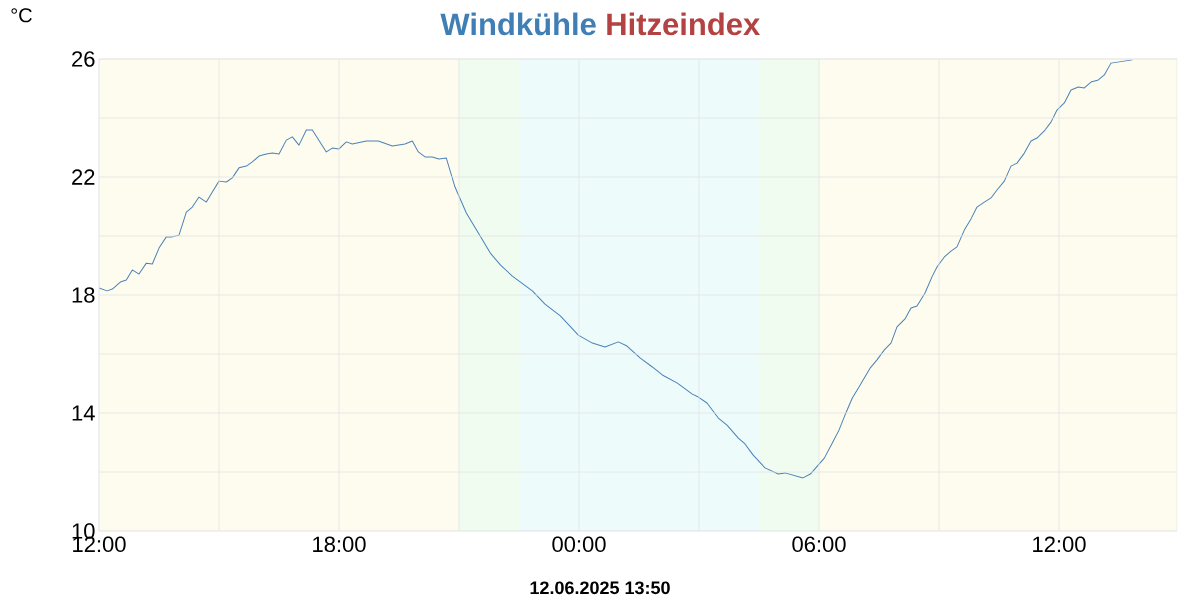 Image resolution: width=1200 pixels, height=600 pixels. Describe the element at coordinates (83, 413) in the screenshot. I see `y-tick-label: 14` at that location.